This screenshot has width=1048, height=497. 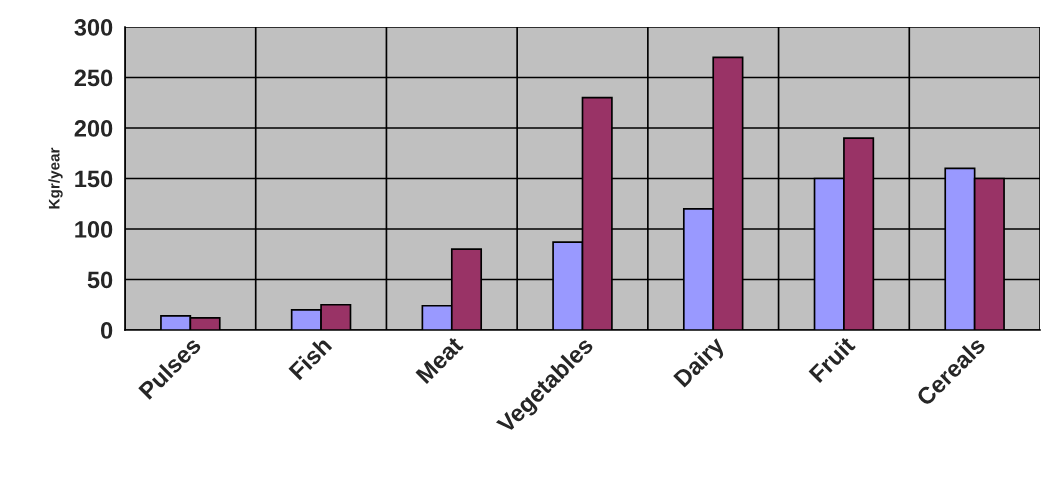 I want to click on y-tick-label: 0, so click(x=107, y=330).